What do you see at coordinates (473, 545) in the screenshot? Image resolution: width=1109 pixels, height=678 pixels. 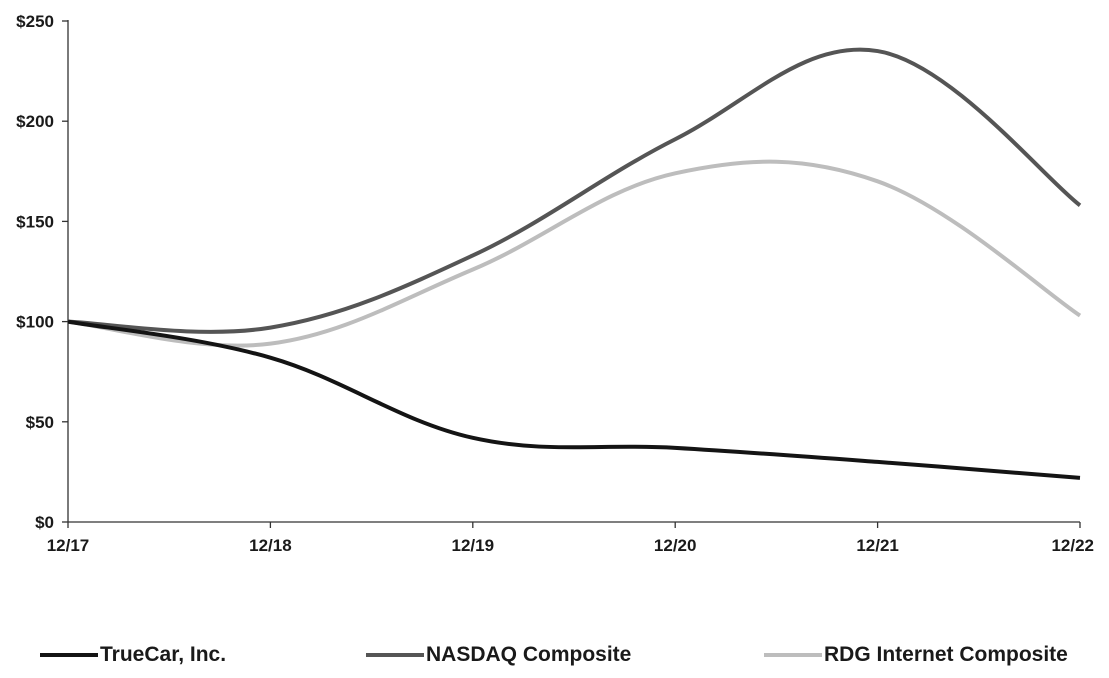 I see `x-tick-label: 12/19` at bounding box center [473, 545].